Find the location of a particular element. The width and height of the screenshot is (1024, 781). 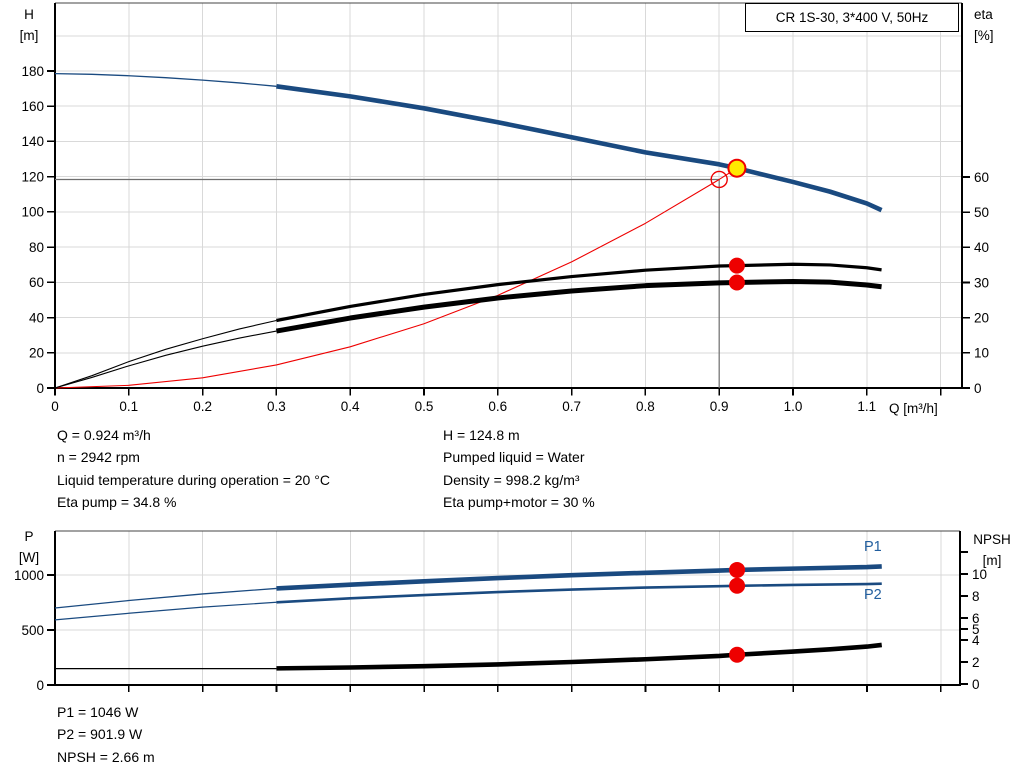

p2-point is located at coordinates (737, 585).